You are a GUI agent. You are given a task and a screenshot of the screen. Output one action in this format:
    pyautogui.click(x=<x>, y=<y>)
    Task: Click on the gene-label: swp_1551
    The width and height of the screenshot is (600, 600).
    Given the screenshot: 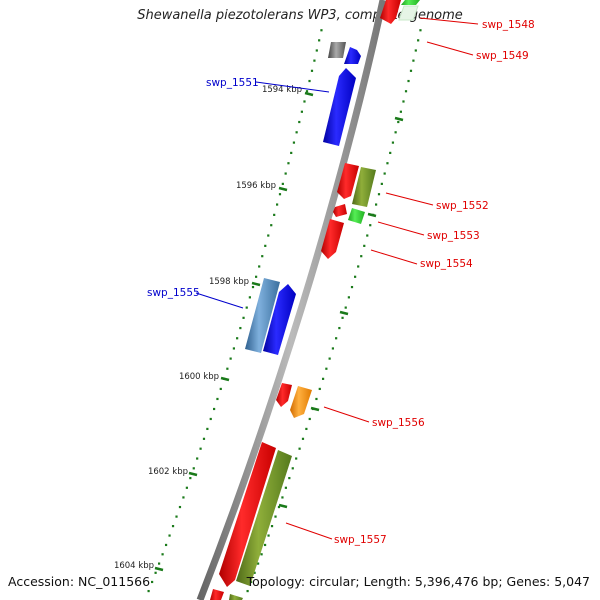 What is the action you would take?
    pyautogui.click(x=232, y=83)
    